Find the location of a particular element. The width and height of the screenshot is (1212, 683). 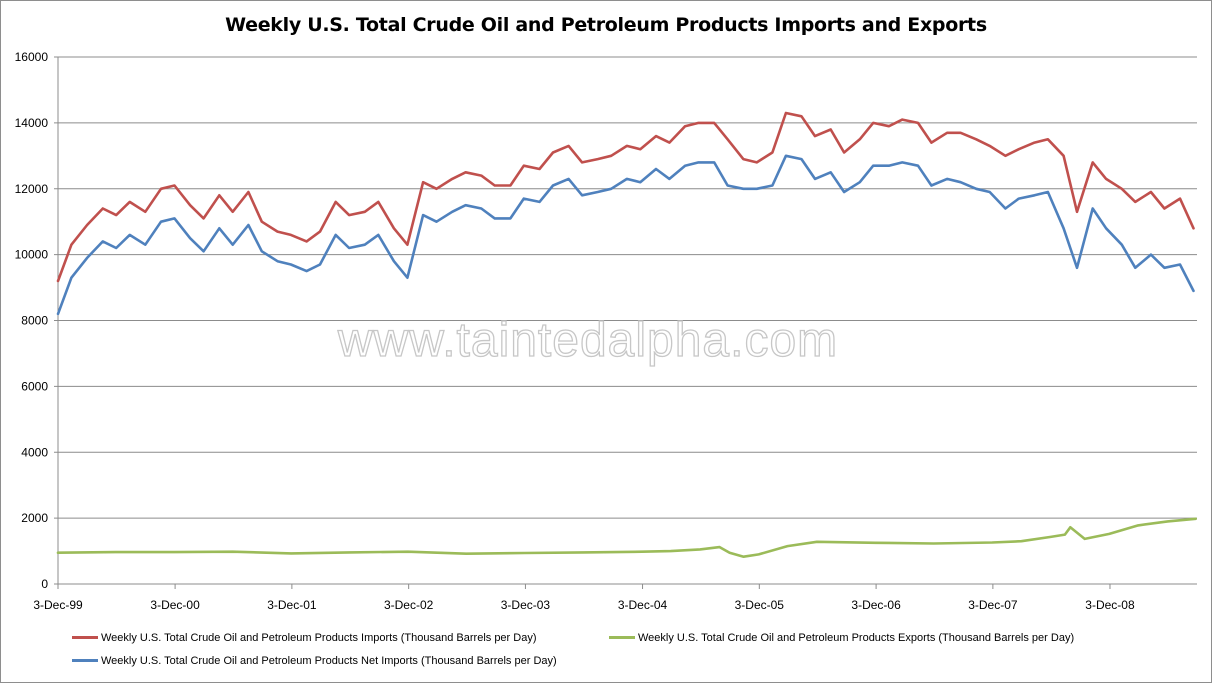

x-tick-label: 3-Dec-99 is located at coordinates (58, 605).